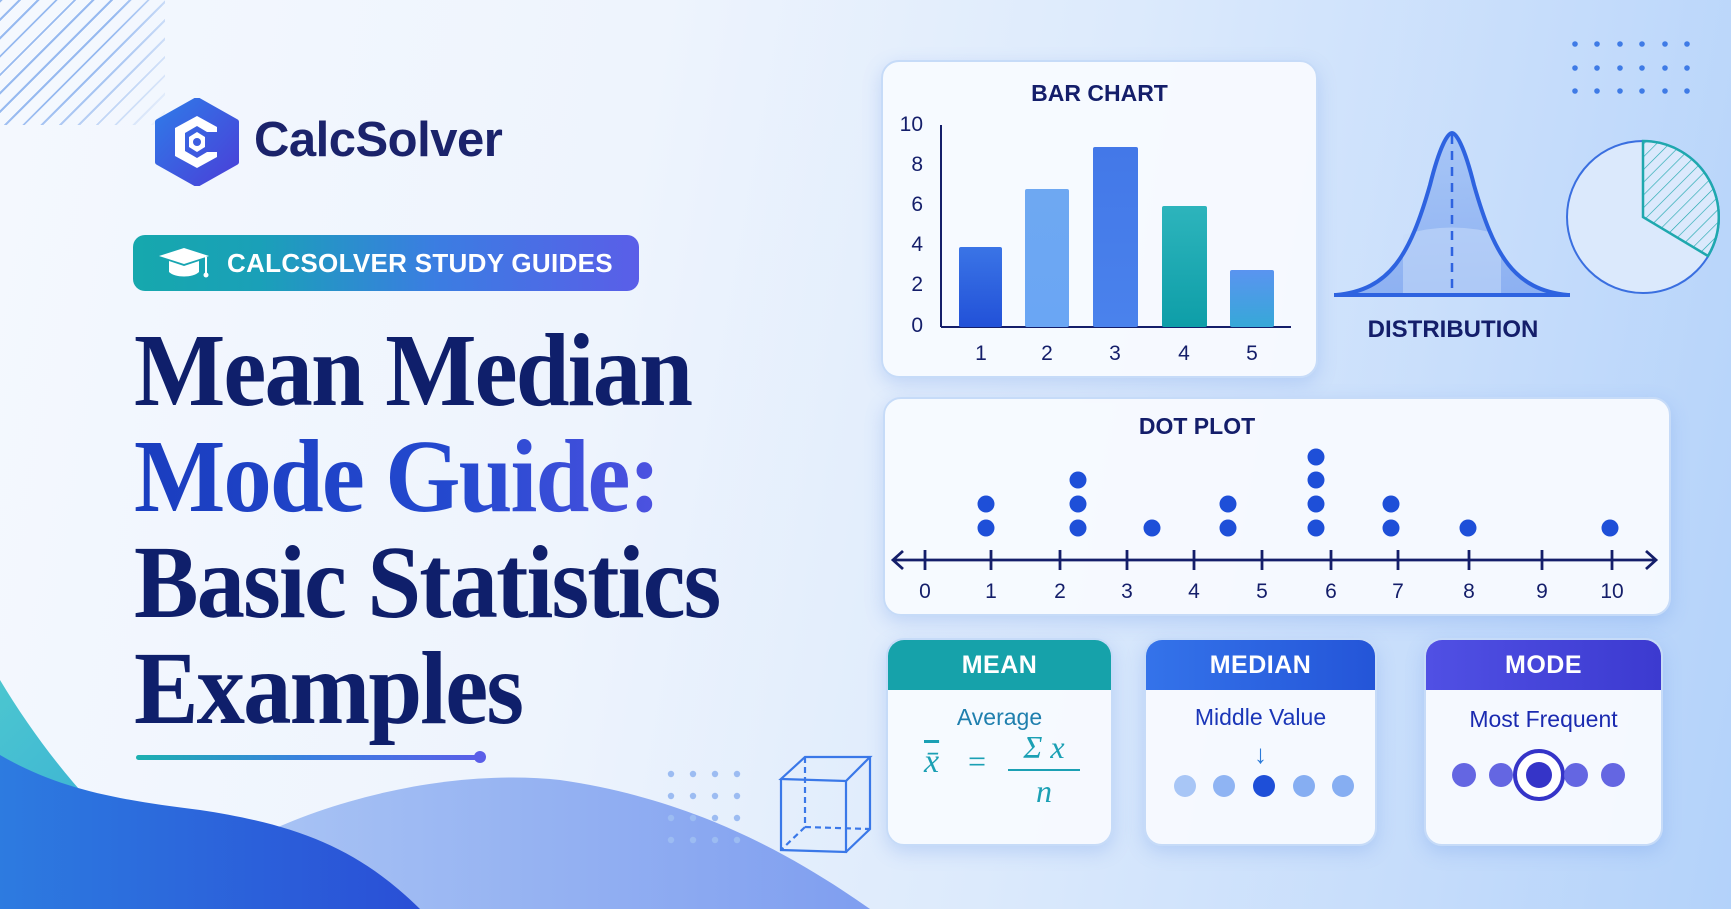 This screenshot has height=909, width=1731. Describe the element at coordinates (1643, 216) in the screenshot. I see `pie-chart-icon` at that location.